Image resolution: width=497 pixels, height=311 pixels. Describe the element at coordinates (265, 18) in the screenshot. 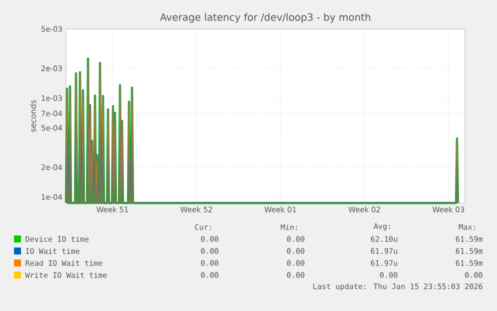

I see `chart-title: Average latency for /dev/loop3 - by month` at that location.